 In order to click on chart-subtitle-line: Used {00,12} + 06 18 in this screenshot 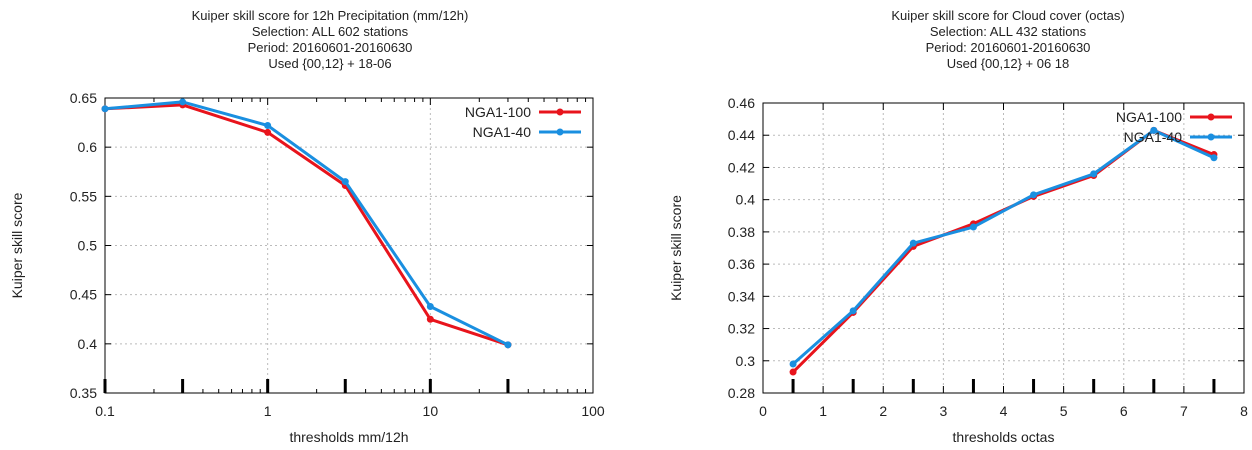, I will do `click(1008, 63)`.